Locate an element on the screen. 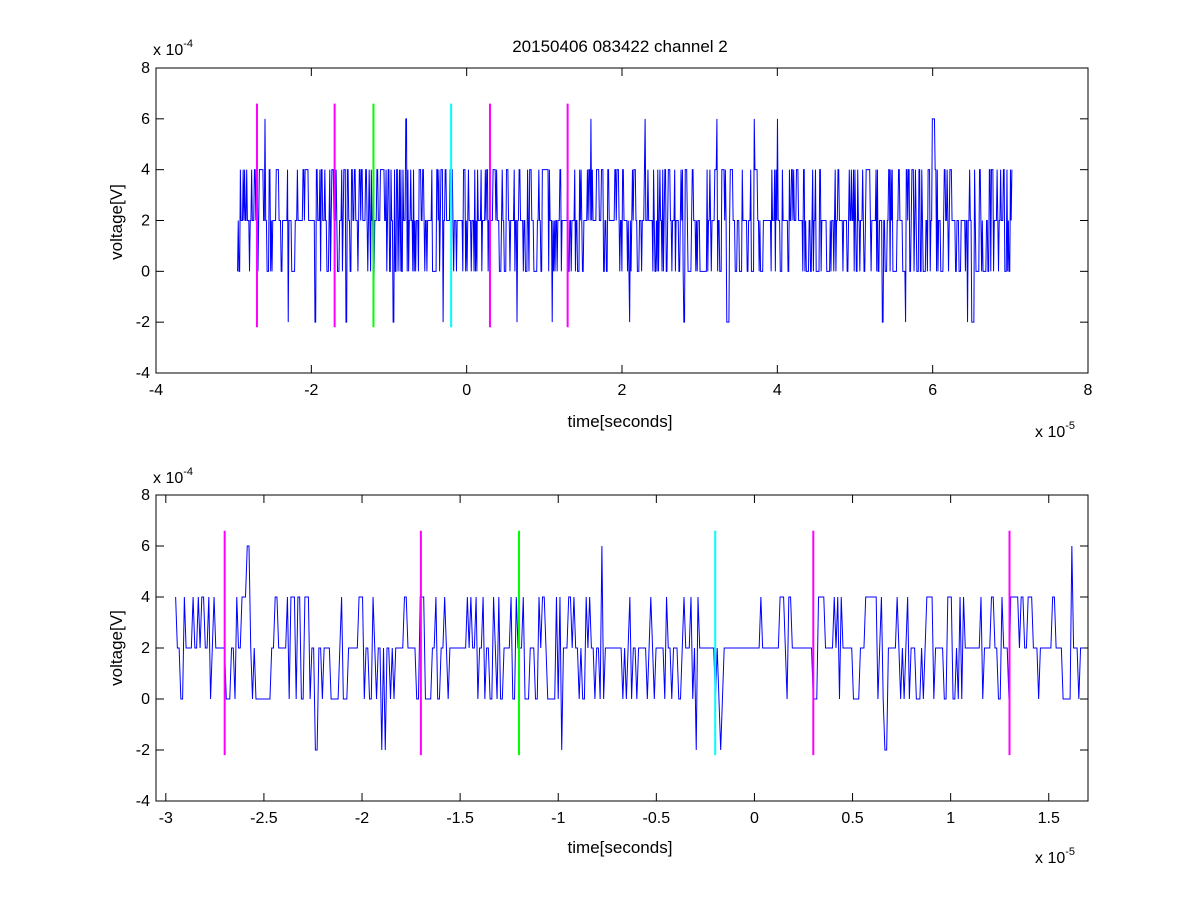 The width and height of the screenshot is (1200, 900). x-tick-label: 0.5 is located at coordinates (852, 818).